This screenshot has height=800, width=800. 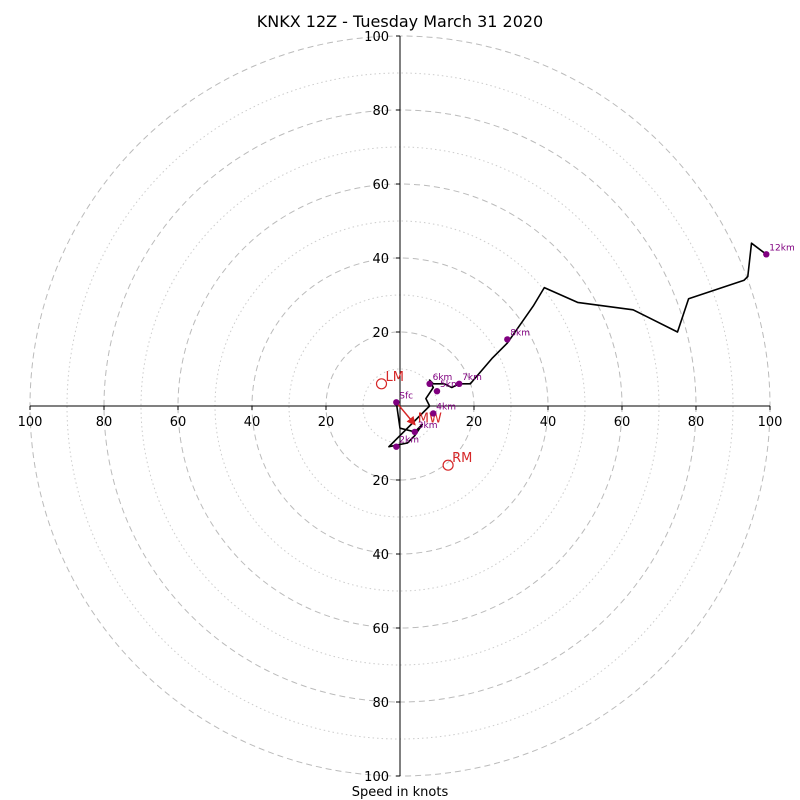 I want to click on mean-wind-arrow, so click(x=405, y=413).